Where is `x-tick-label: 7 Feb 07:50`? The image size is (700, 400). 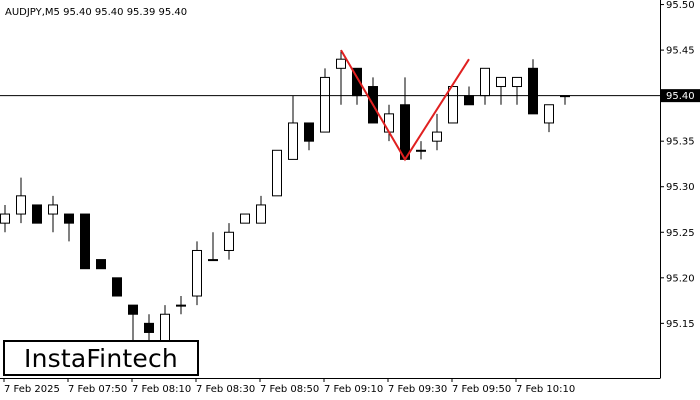 x-tick-label: 7 Feb 07:50 is located at coordinates (97, 389).